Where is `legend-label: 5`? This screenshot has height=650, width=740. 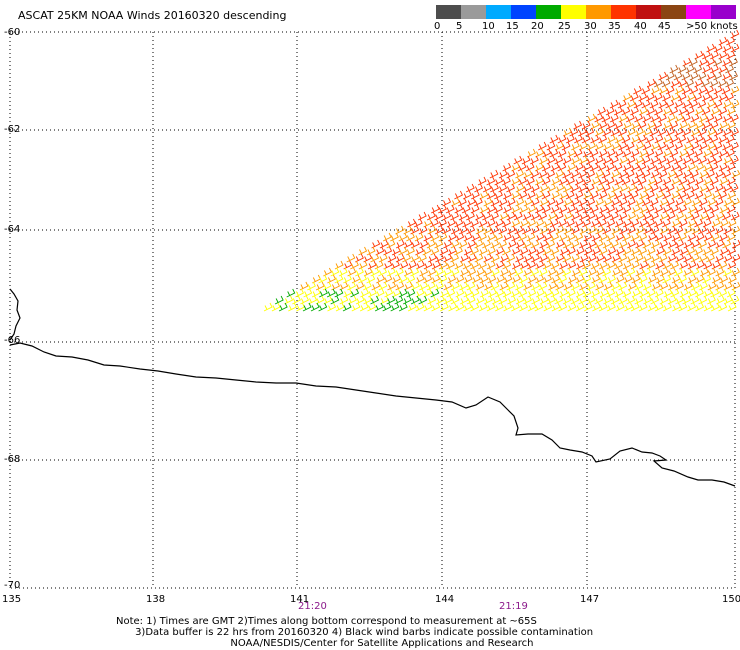 legend-label: 5 is located at coordinates (459, 26).